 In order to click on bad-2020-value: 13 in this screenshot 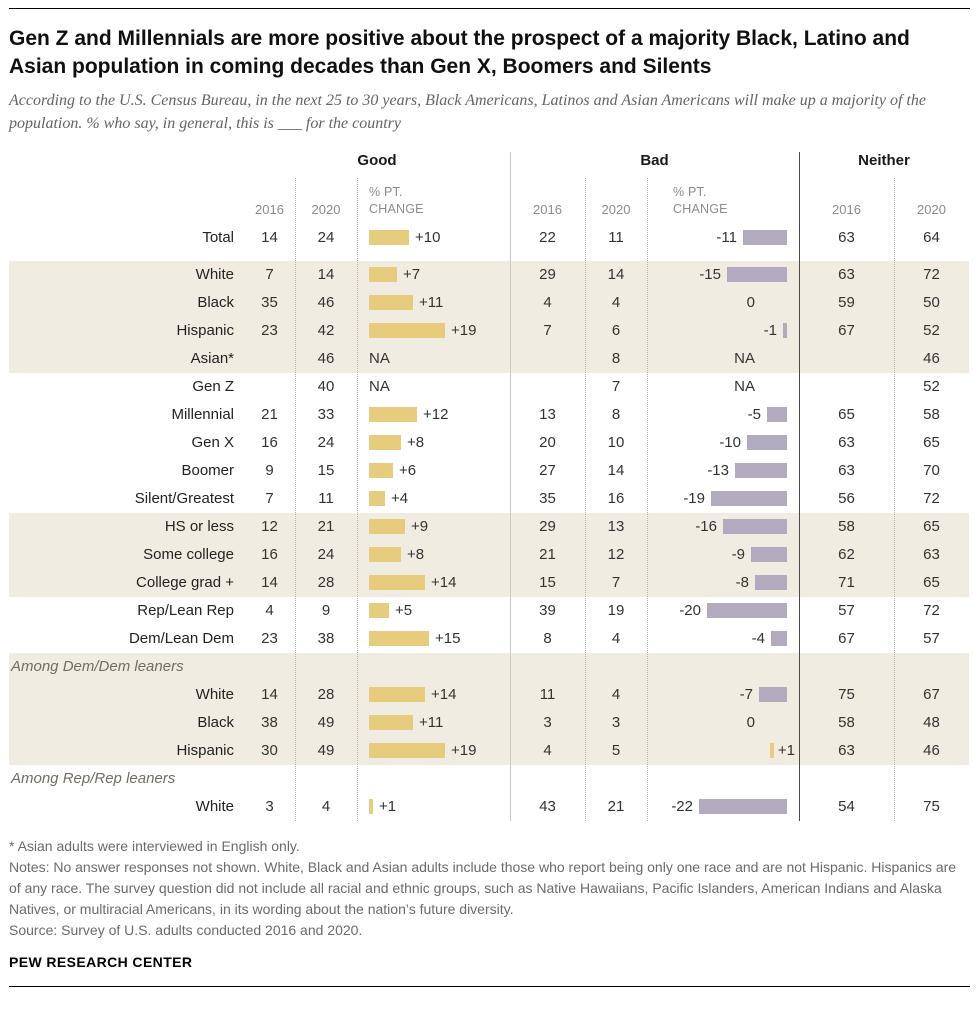, I will do `click(616, 527)`.